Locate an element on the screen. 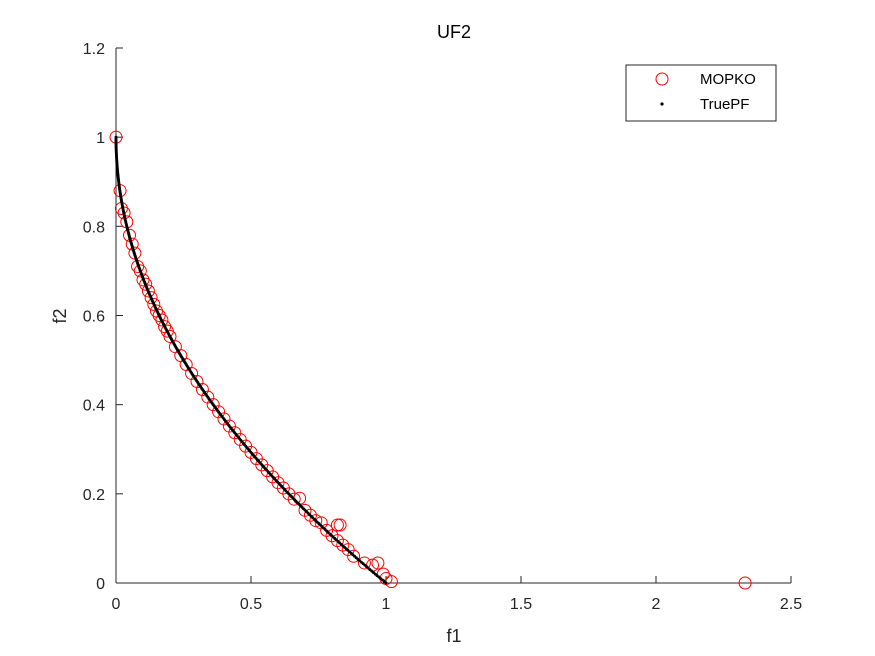 The image size is (875, 656). y-tick-label: 0.4 is located at coordinates (94, 406).